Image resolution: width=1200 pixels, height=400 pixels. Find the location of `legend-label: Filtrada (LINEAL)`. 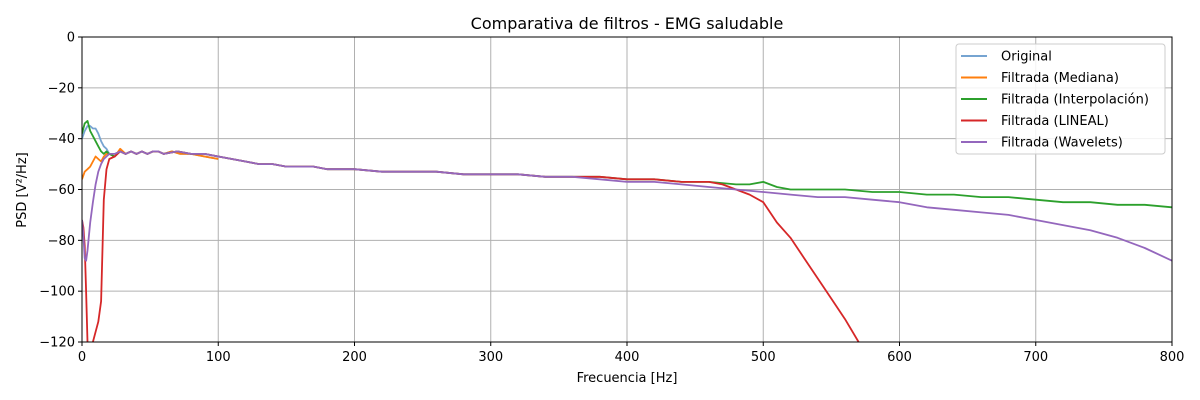

legend-label: Filtrada (LINEAL) is located at coordinates (1055, 121).